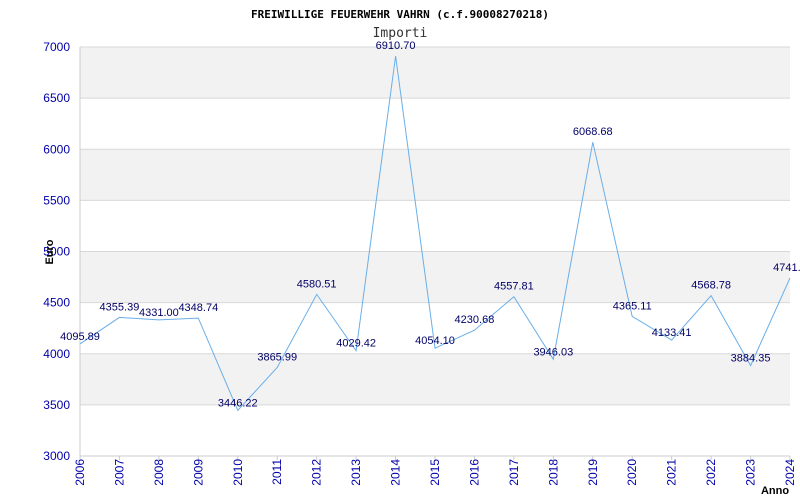 This screenshot has width=800, height=500. I want to click on chart-subtitle: Importi, so click(400, 33).